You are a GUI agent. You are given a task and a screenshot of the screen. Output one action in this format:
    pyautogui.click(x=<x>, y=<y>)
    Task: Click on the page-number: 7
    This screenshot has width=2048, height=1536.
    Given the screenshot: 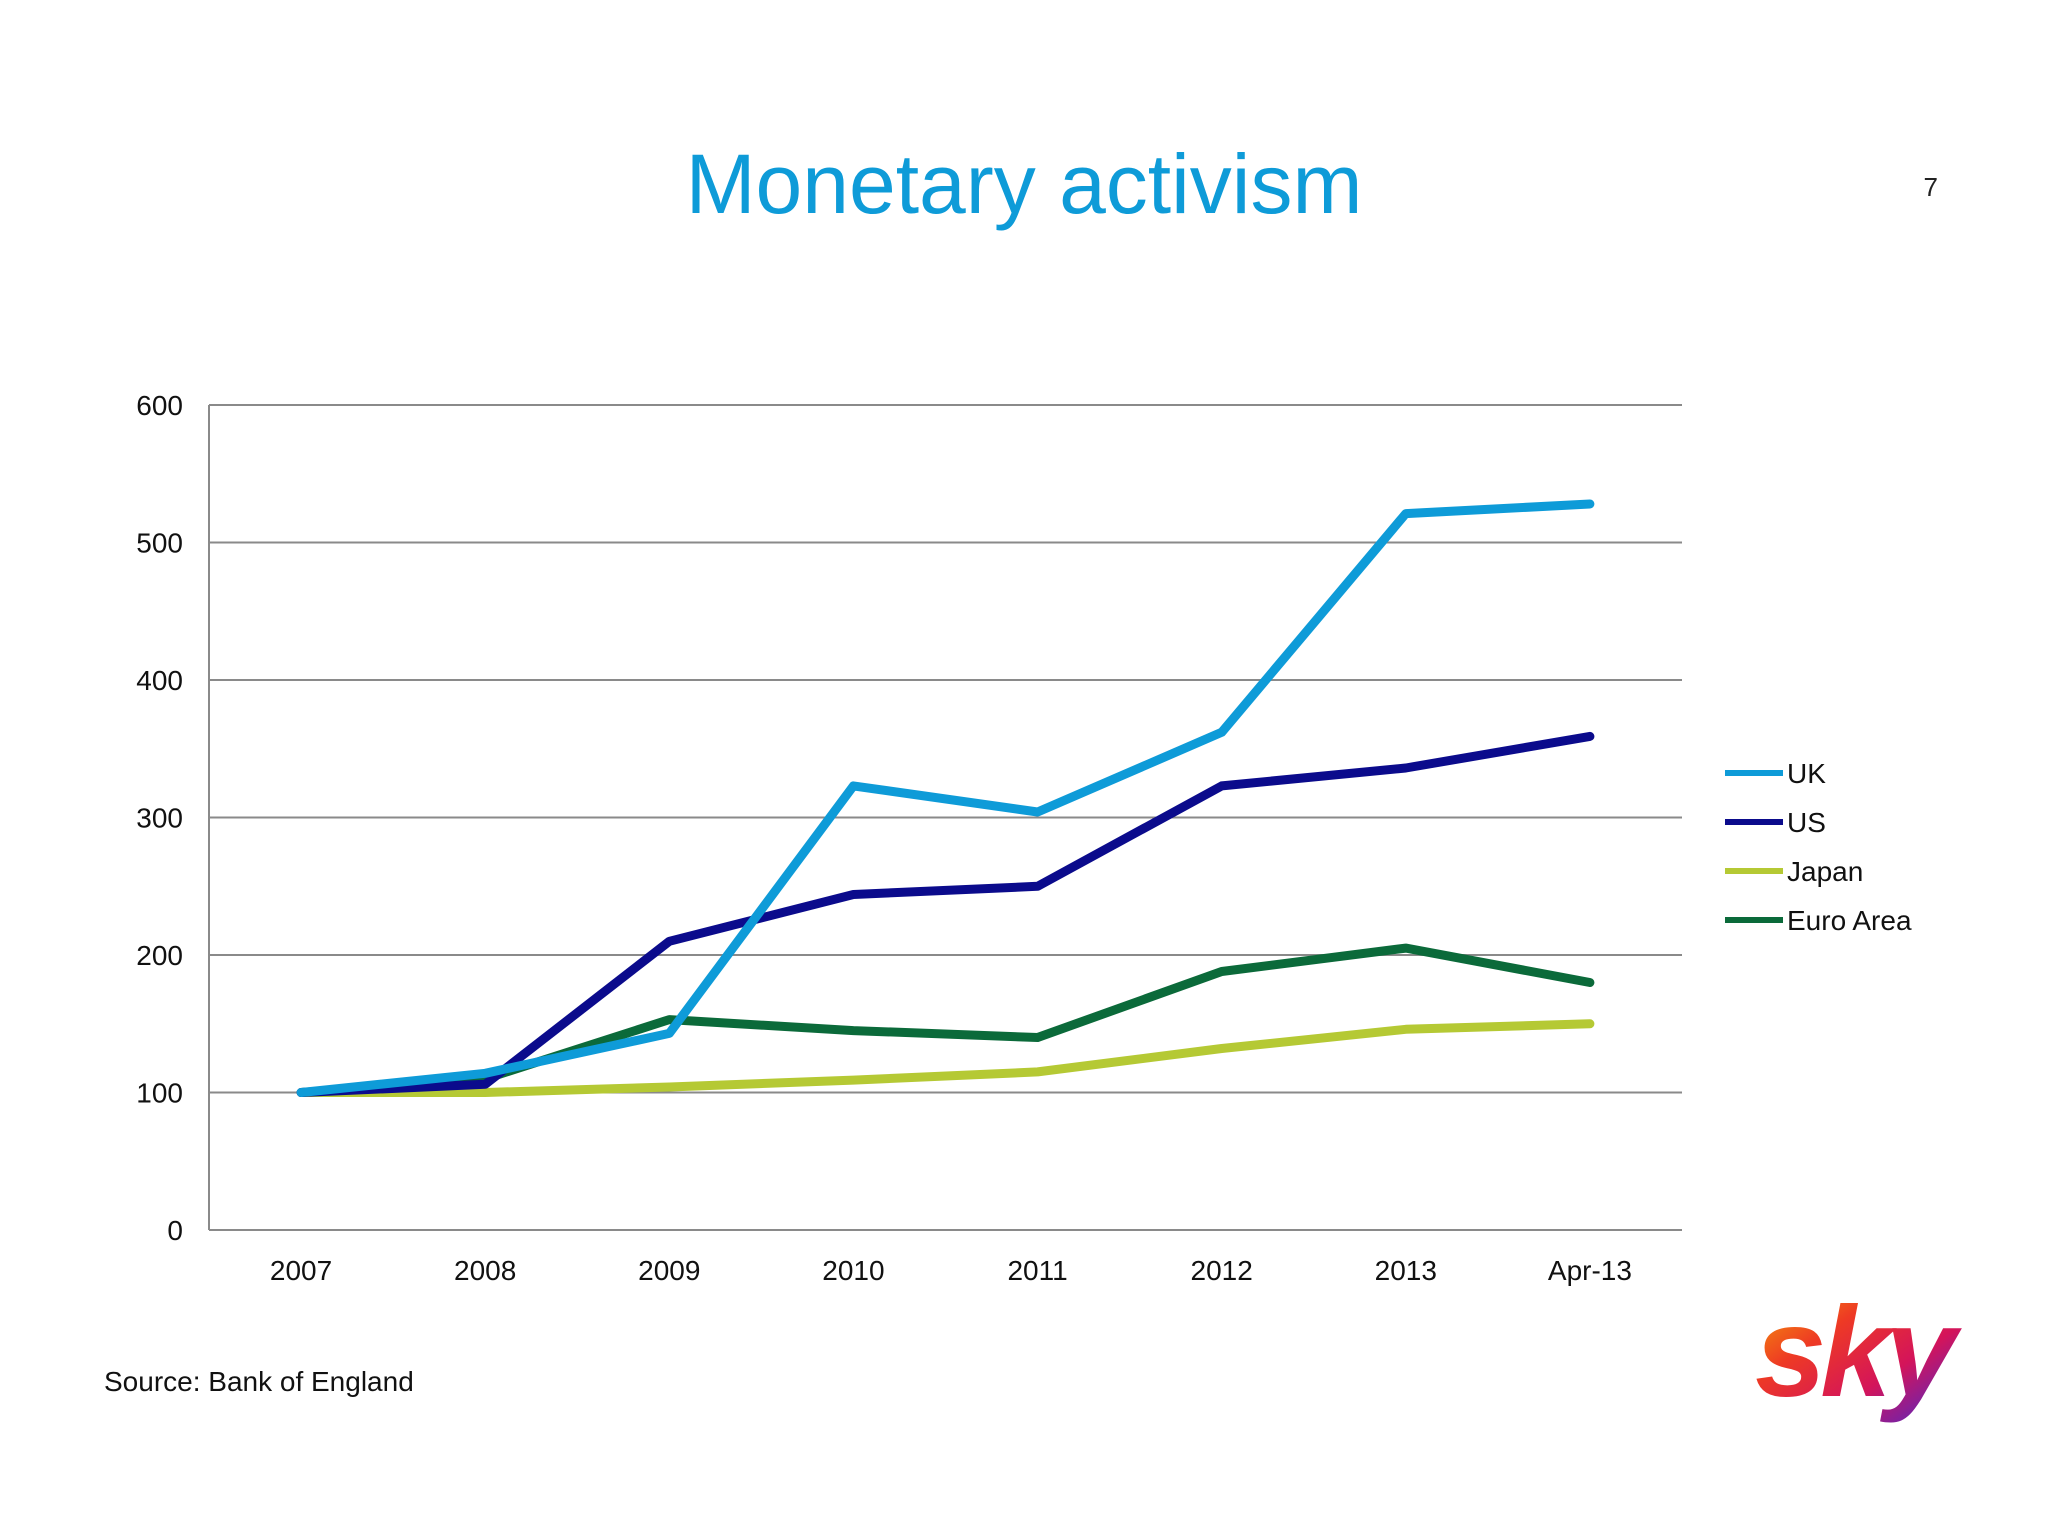 What is the action you would take?
    pyautogui.click(x=1930, y=187)
    